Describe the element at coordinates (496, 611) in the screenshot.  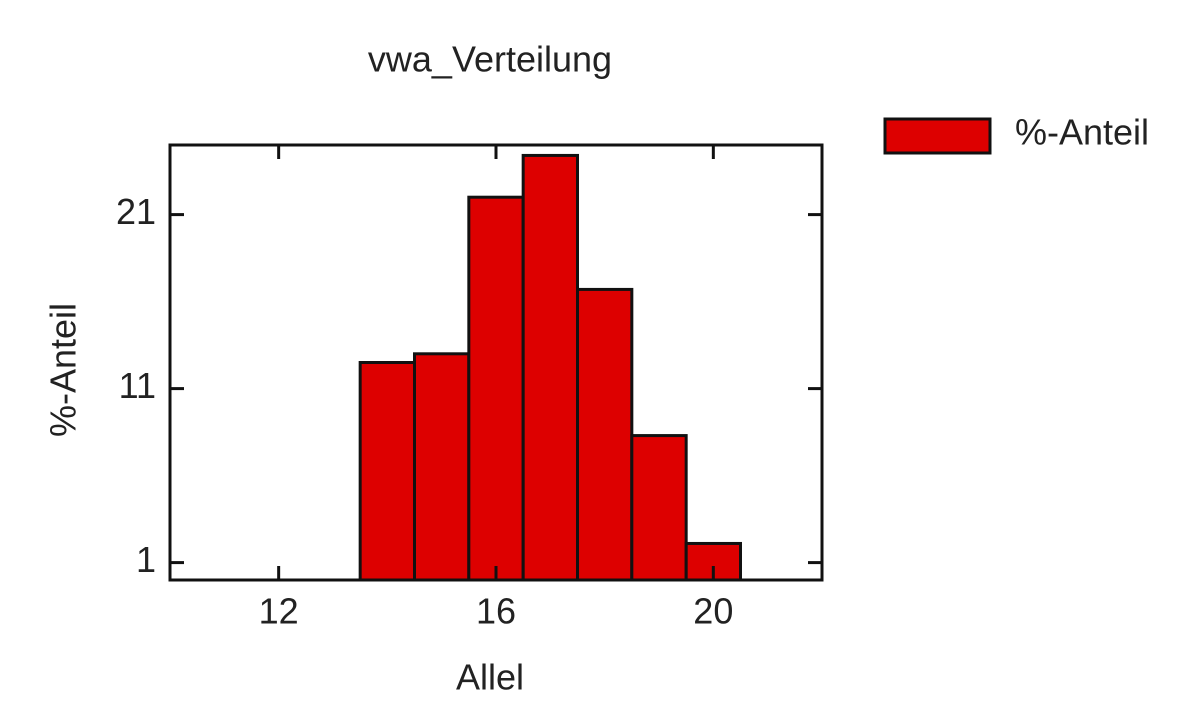
I see `x-tick-label: 16` at that location.